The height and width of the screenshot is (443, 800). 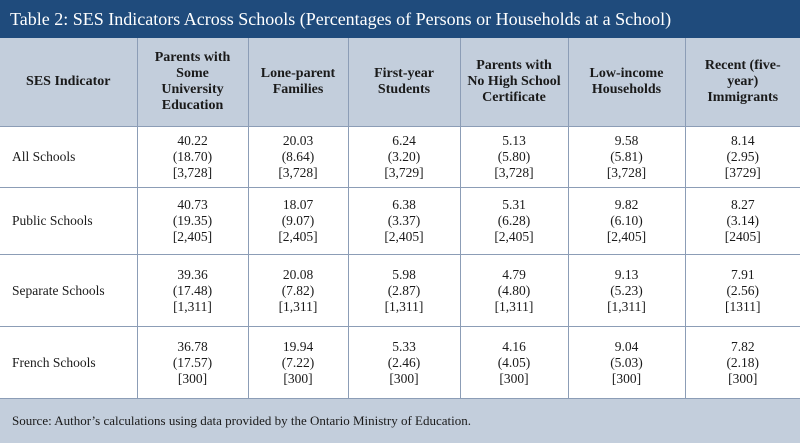 What do you see at coordinates (69, 82) in the screenshot?
I see `header-cell: SES Indicator` at bounding box center [69, 82].